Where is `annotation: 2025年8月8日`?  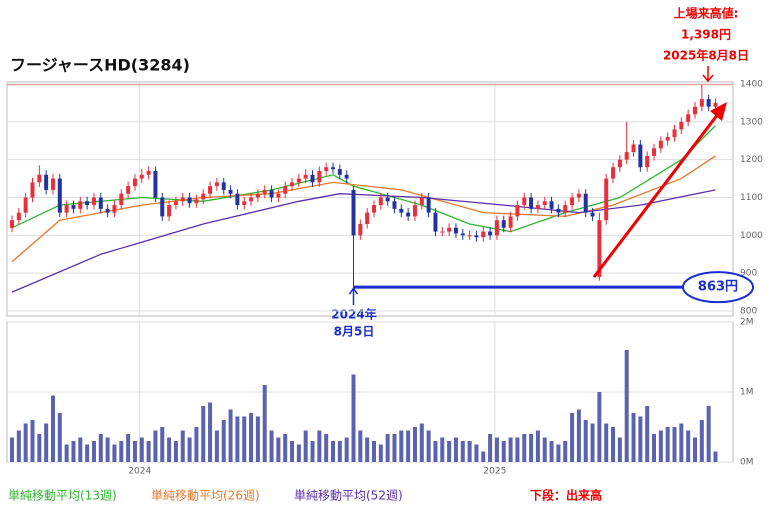
annotation: 2025年8月8日 is located at coordinates (706, 55).